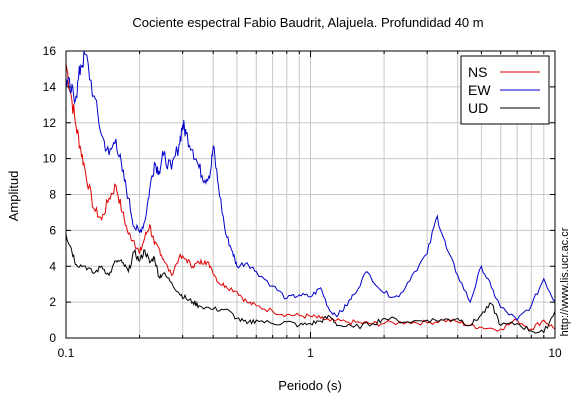 This screenshot has width=580, height=400. What do you see at coordinates (310, 385) in the screenshot?
I see `x-axis-label: Periodo (s)` at bounding box center [310, 385].